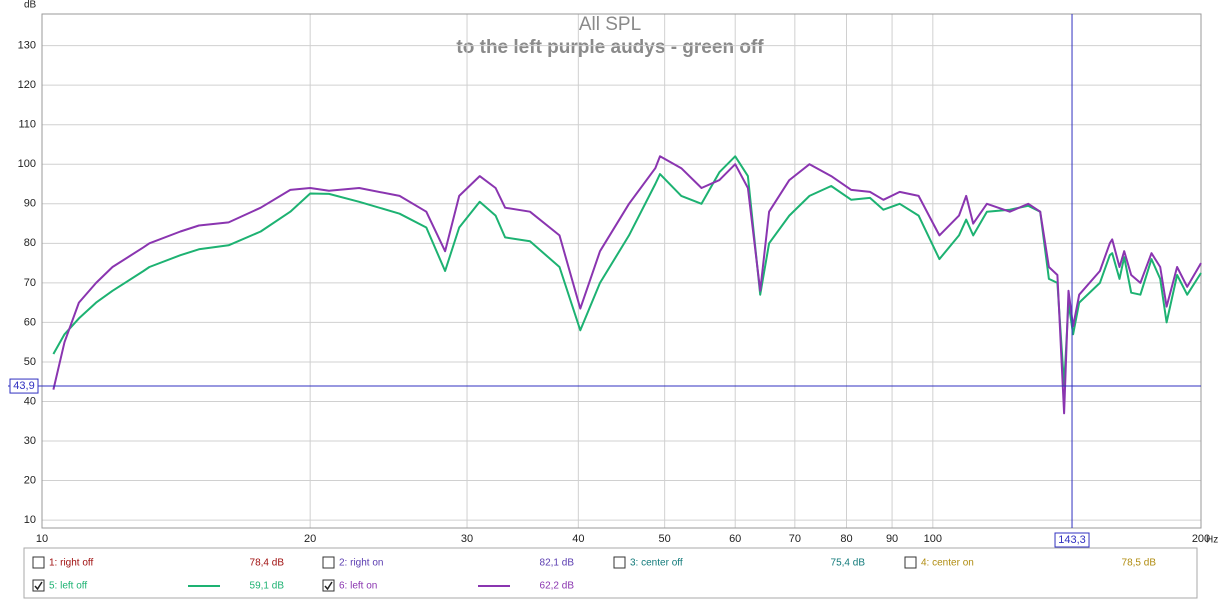 This screenshot has height=600, width=1221. Describe the element at coordinates (1212, 540) in the screenshot. I see `x-axis-label: Hz` at that location.